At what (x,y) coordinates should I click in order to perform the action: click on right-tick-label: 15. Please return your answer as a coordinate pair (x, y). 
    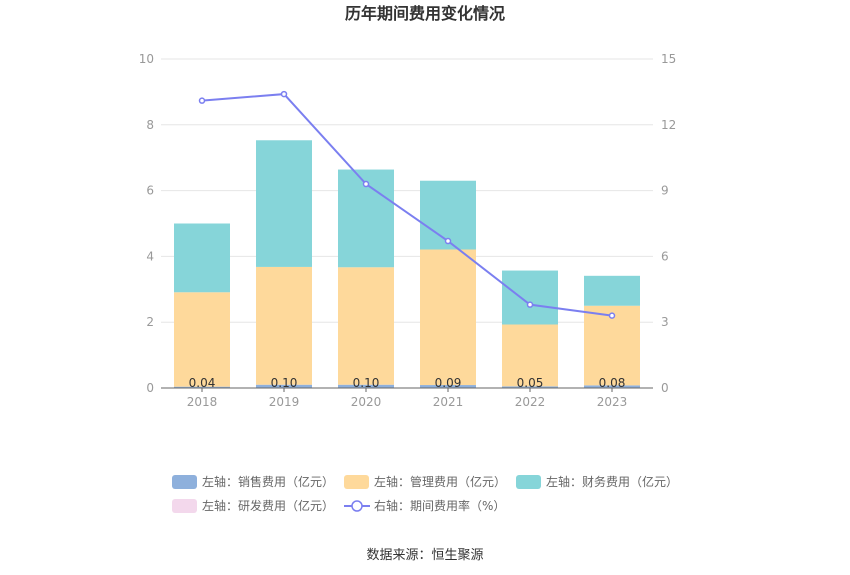
    Looking at the image, I should click on (668, 59).